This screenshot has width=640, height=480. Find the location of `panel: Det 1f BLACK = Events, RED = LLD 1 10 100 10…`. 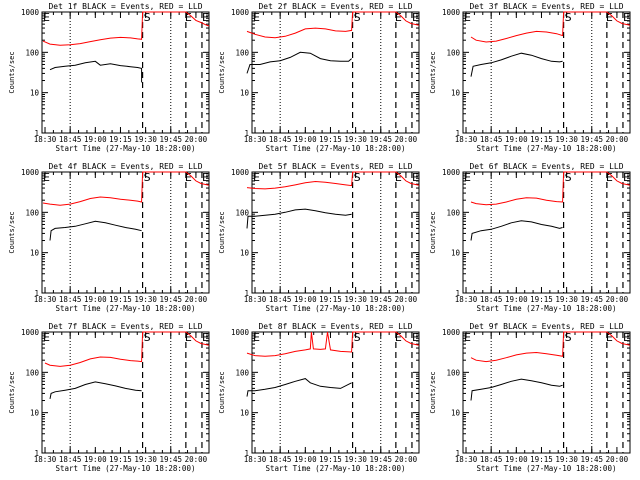

panel: Det 1f BLACK = Events, RED = LLD 1 10 100 10… is located at coordinates (109, 77).